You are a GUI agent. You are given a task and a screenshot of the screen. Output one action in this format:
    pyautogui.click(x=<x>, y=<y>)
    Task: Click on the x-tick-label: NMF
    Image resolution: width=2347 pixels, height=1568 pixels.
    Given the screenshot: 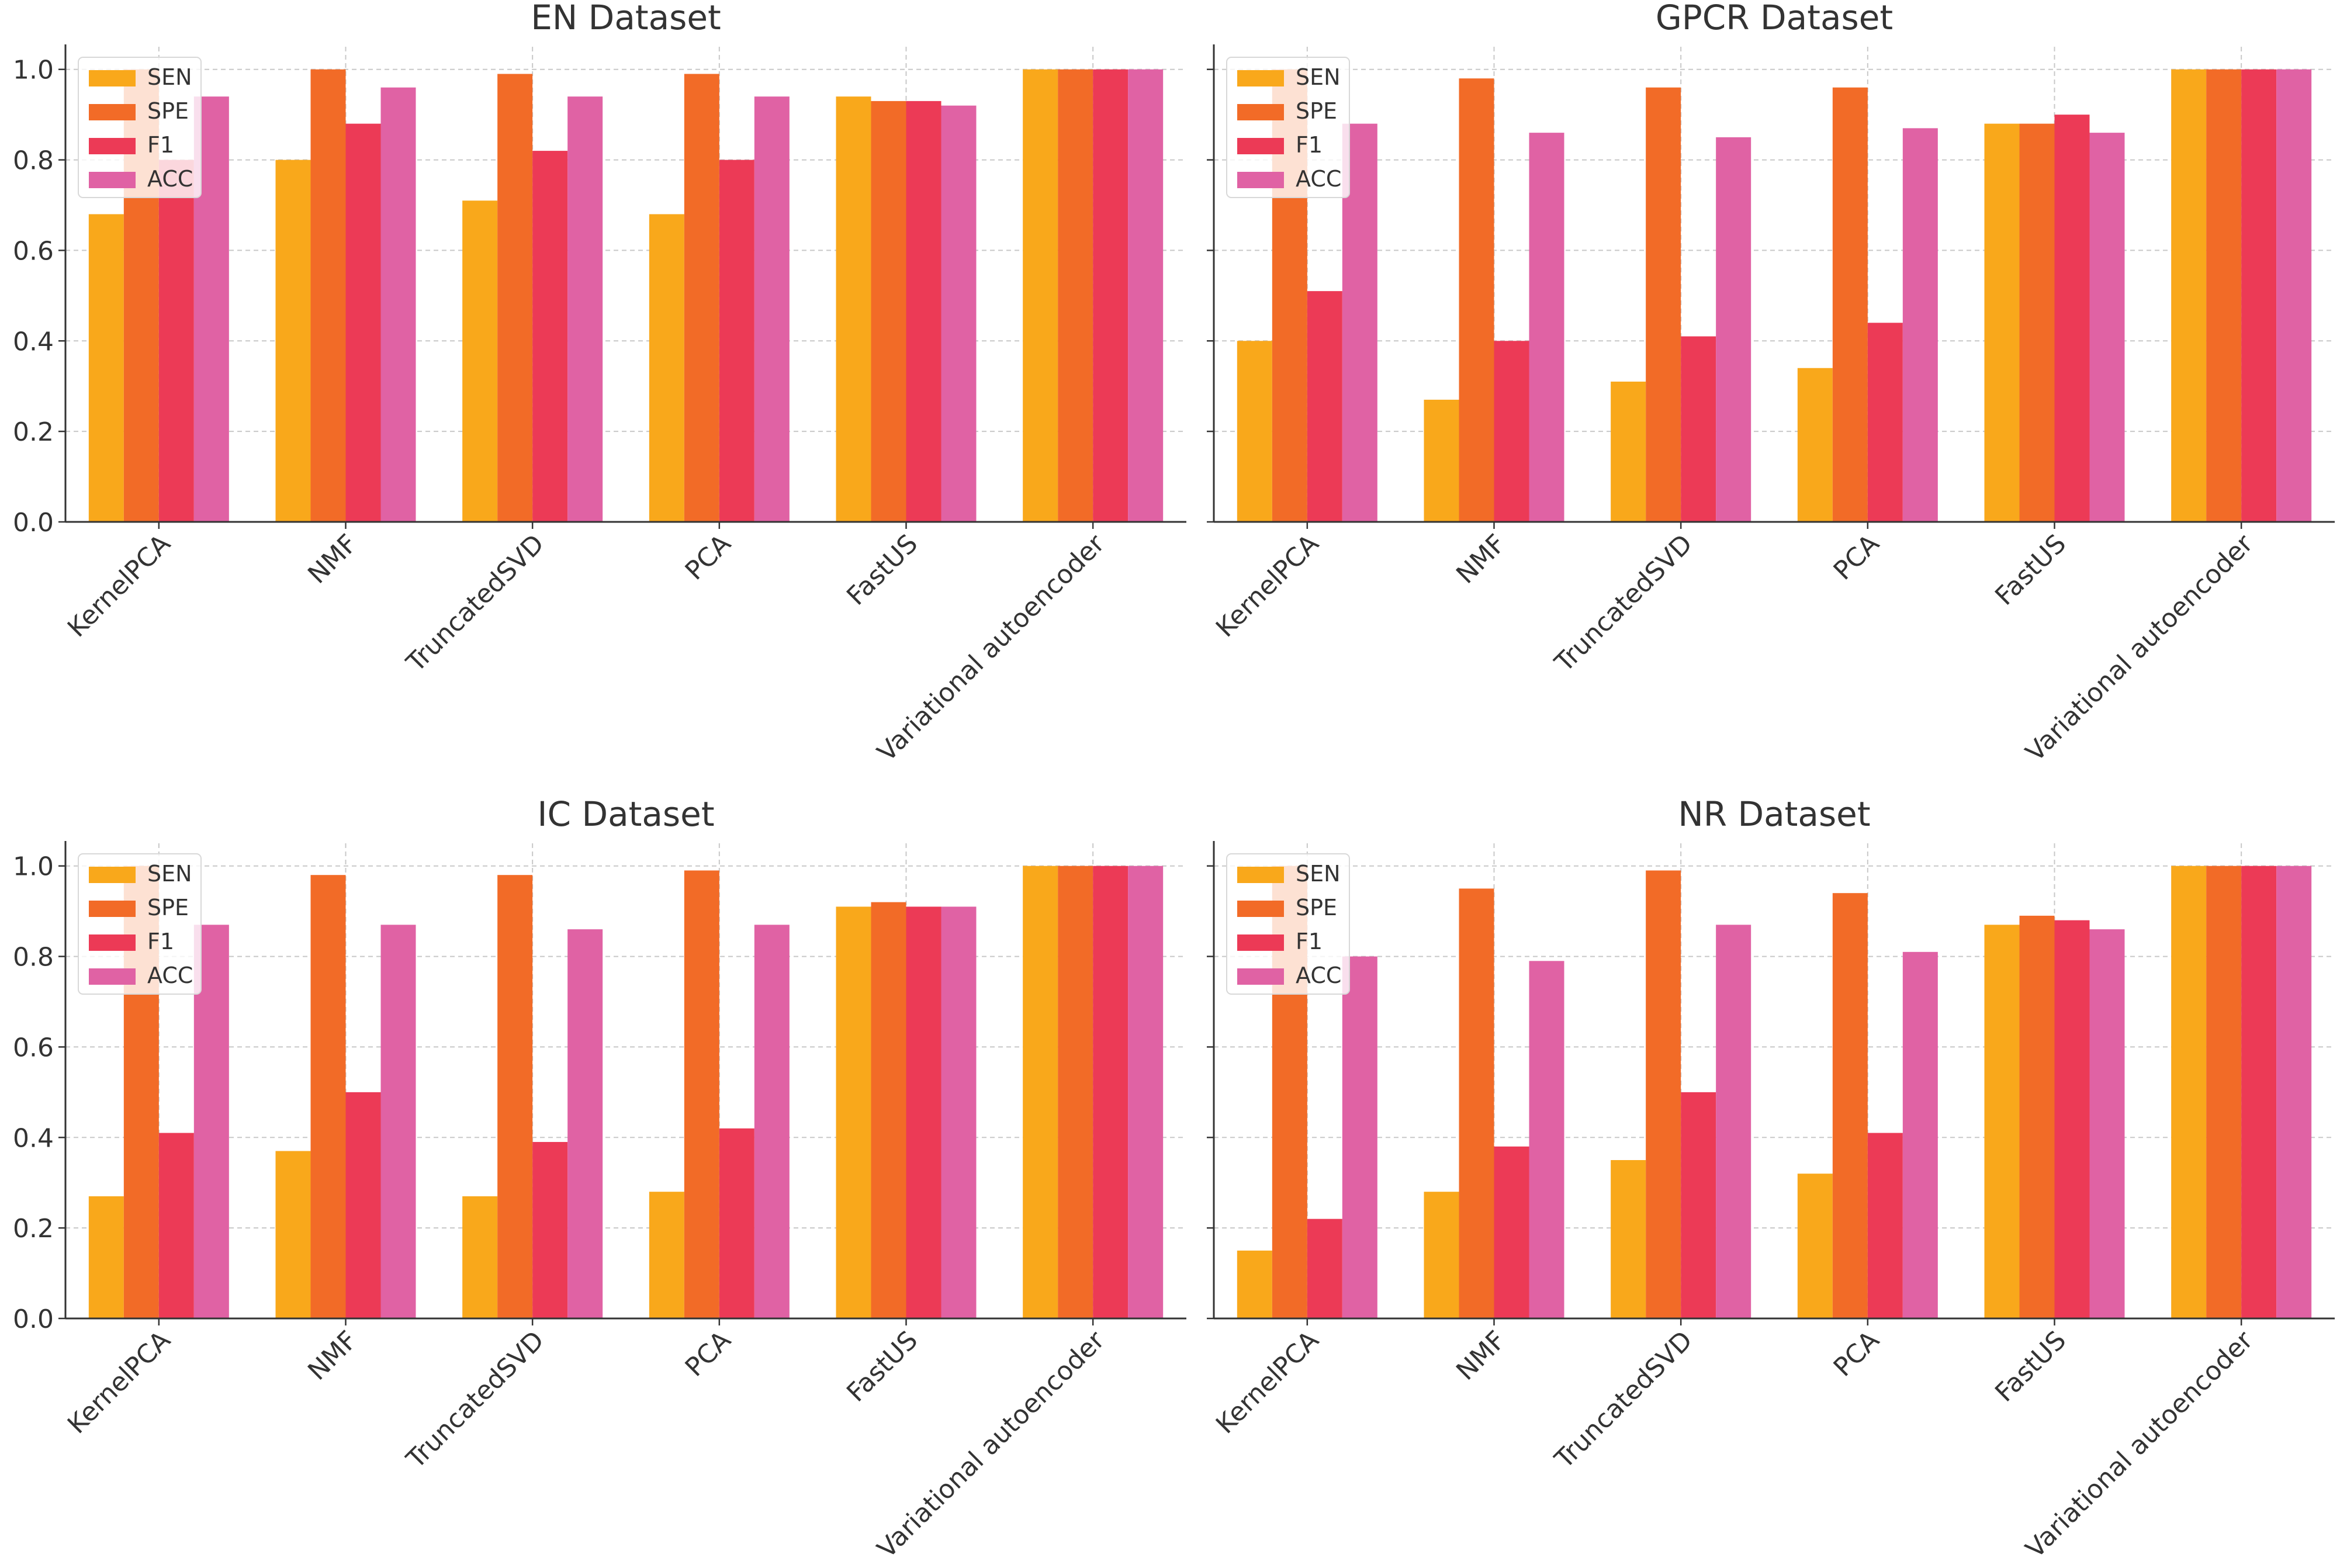 What is the action you would take?
    pyautogui.click(x=1481, y=559)
    